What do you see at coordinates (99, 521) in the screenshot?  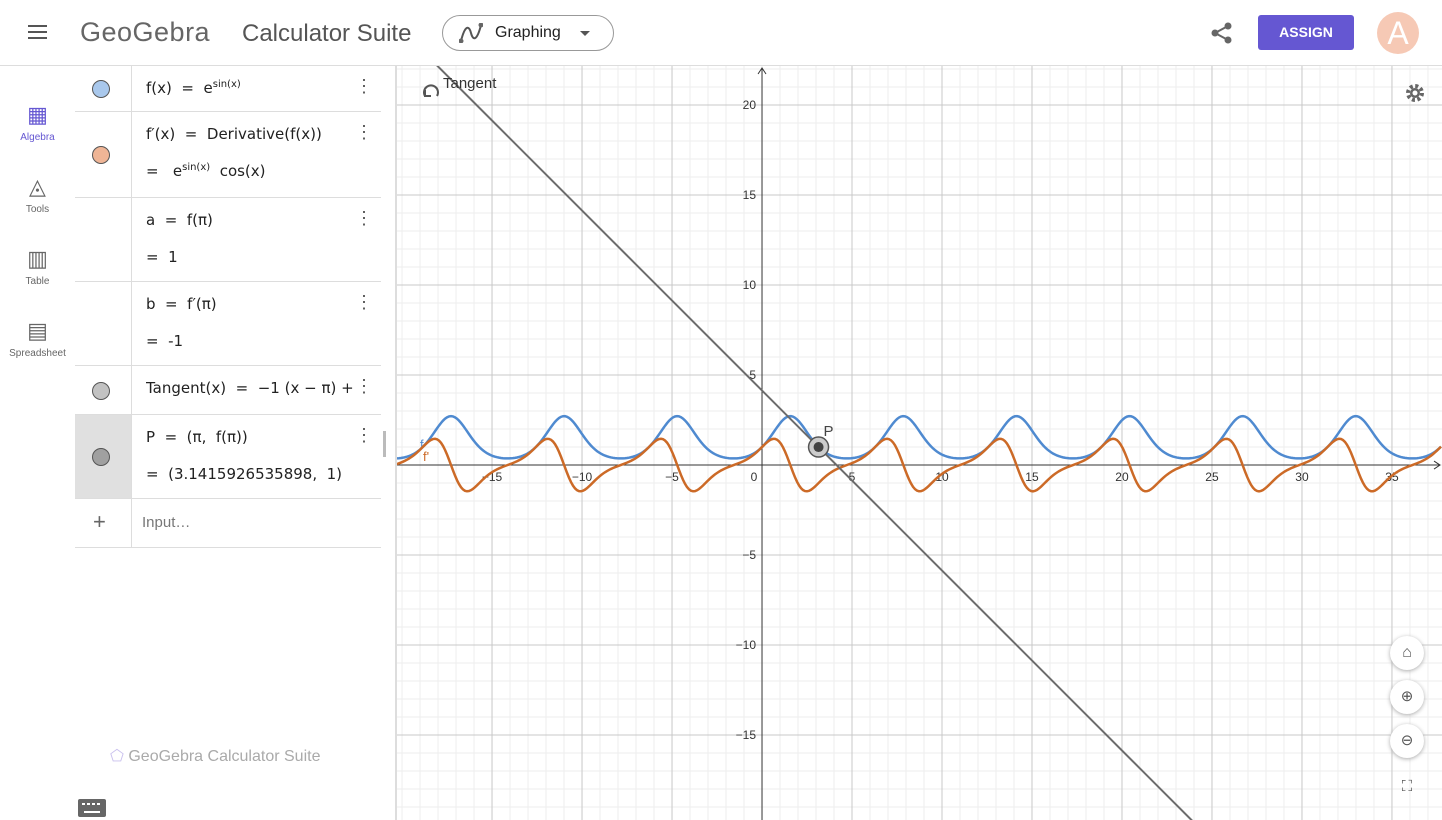 I see `add-icon: +` at bounding box center [99, 521].